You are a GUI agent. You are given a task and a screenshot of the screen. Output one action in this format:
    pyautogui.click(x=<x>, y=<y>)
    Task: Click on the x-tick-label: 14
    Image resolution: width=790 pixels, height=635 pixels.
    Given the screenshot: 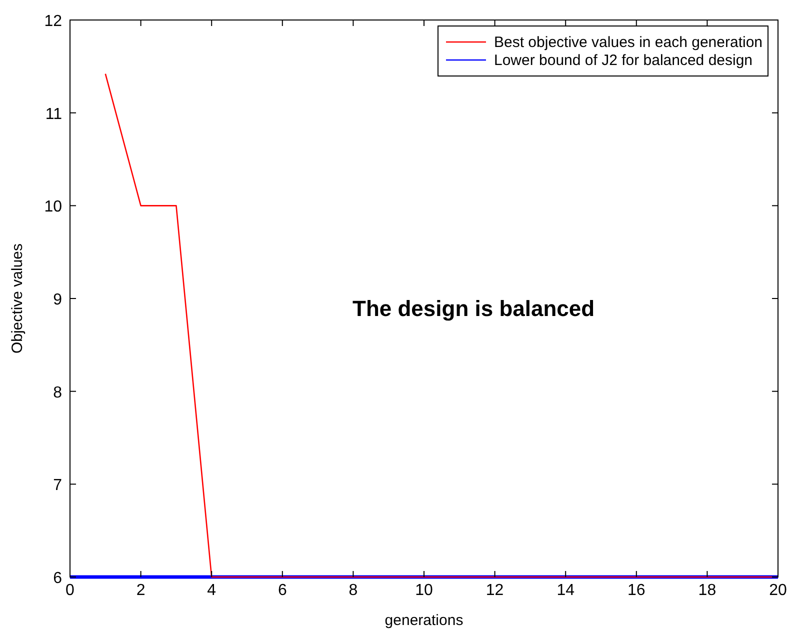 What is the action you would take?
    pyautogui.click(x=565, y=590)
    